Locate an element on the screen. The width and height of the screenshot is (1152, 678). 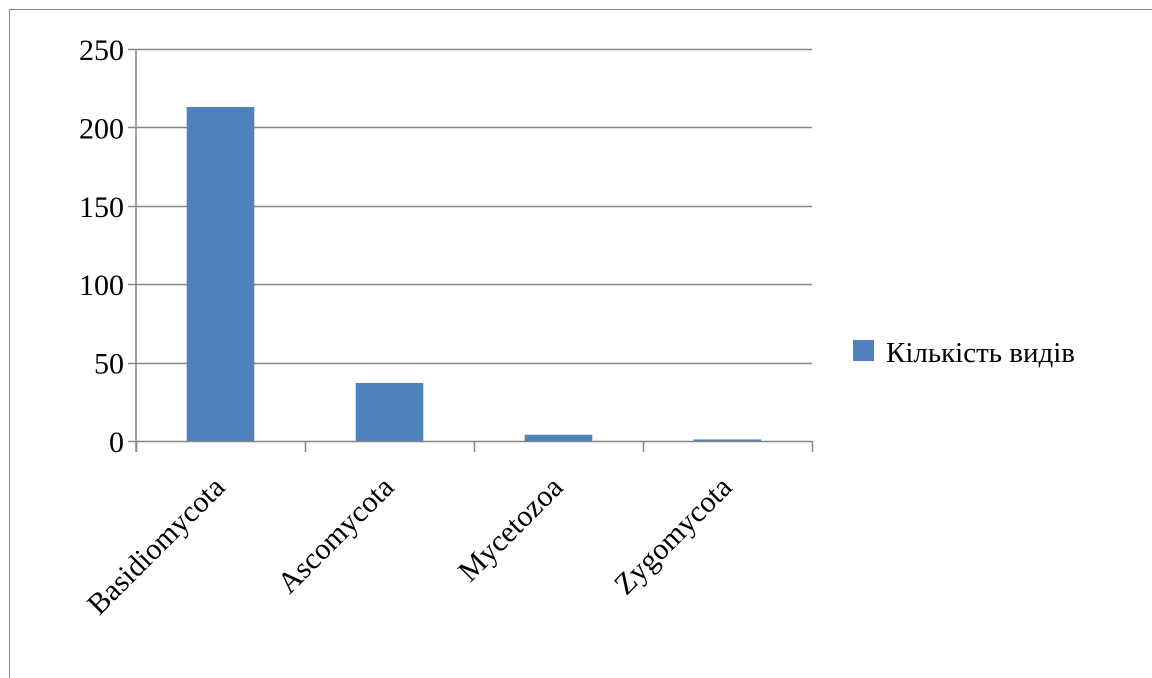
bar-zygomycota is located at coordinates (727, 440).